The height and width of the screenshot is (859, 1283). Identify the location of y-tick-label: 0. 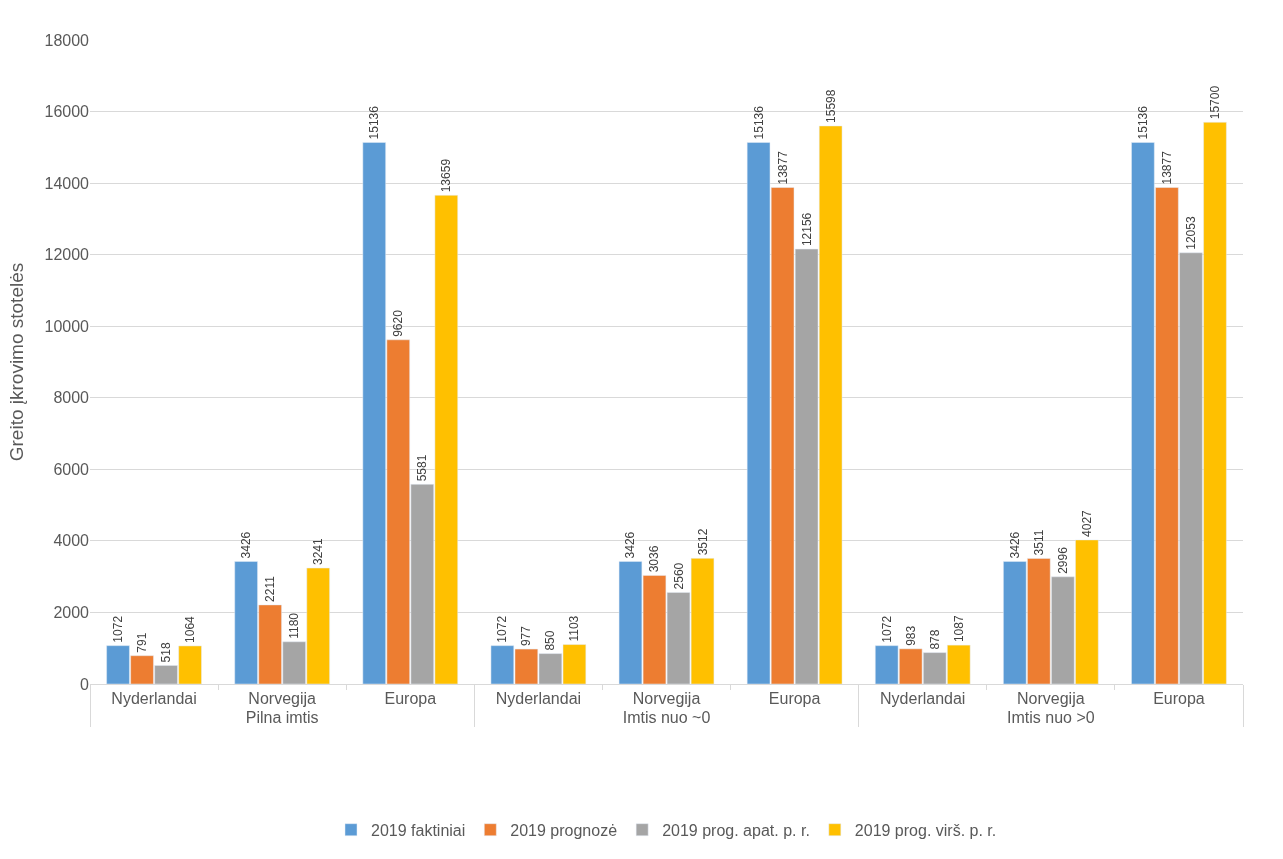
(85, 684).